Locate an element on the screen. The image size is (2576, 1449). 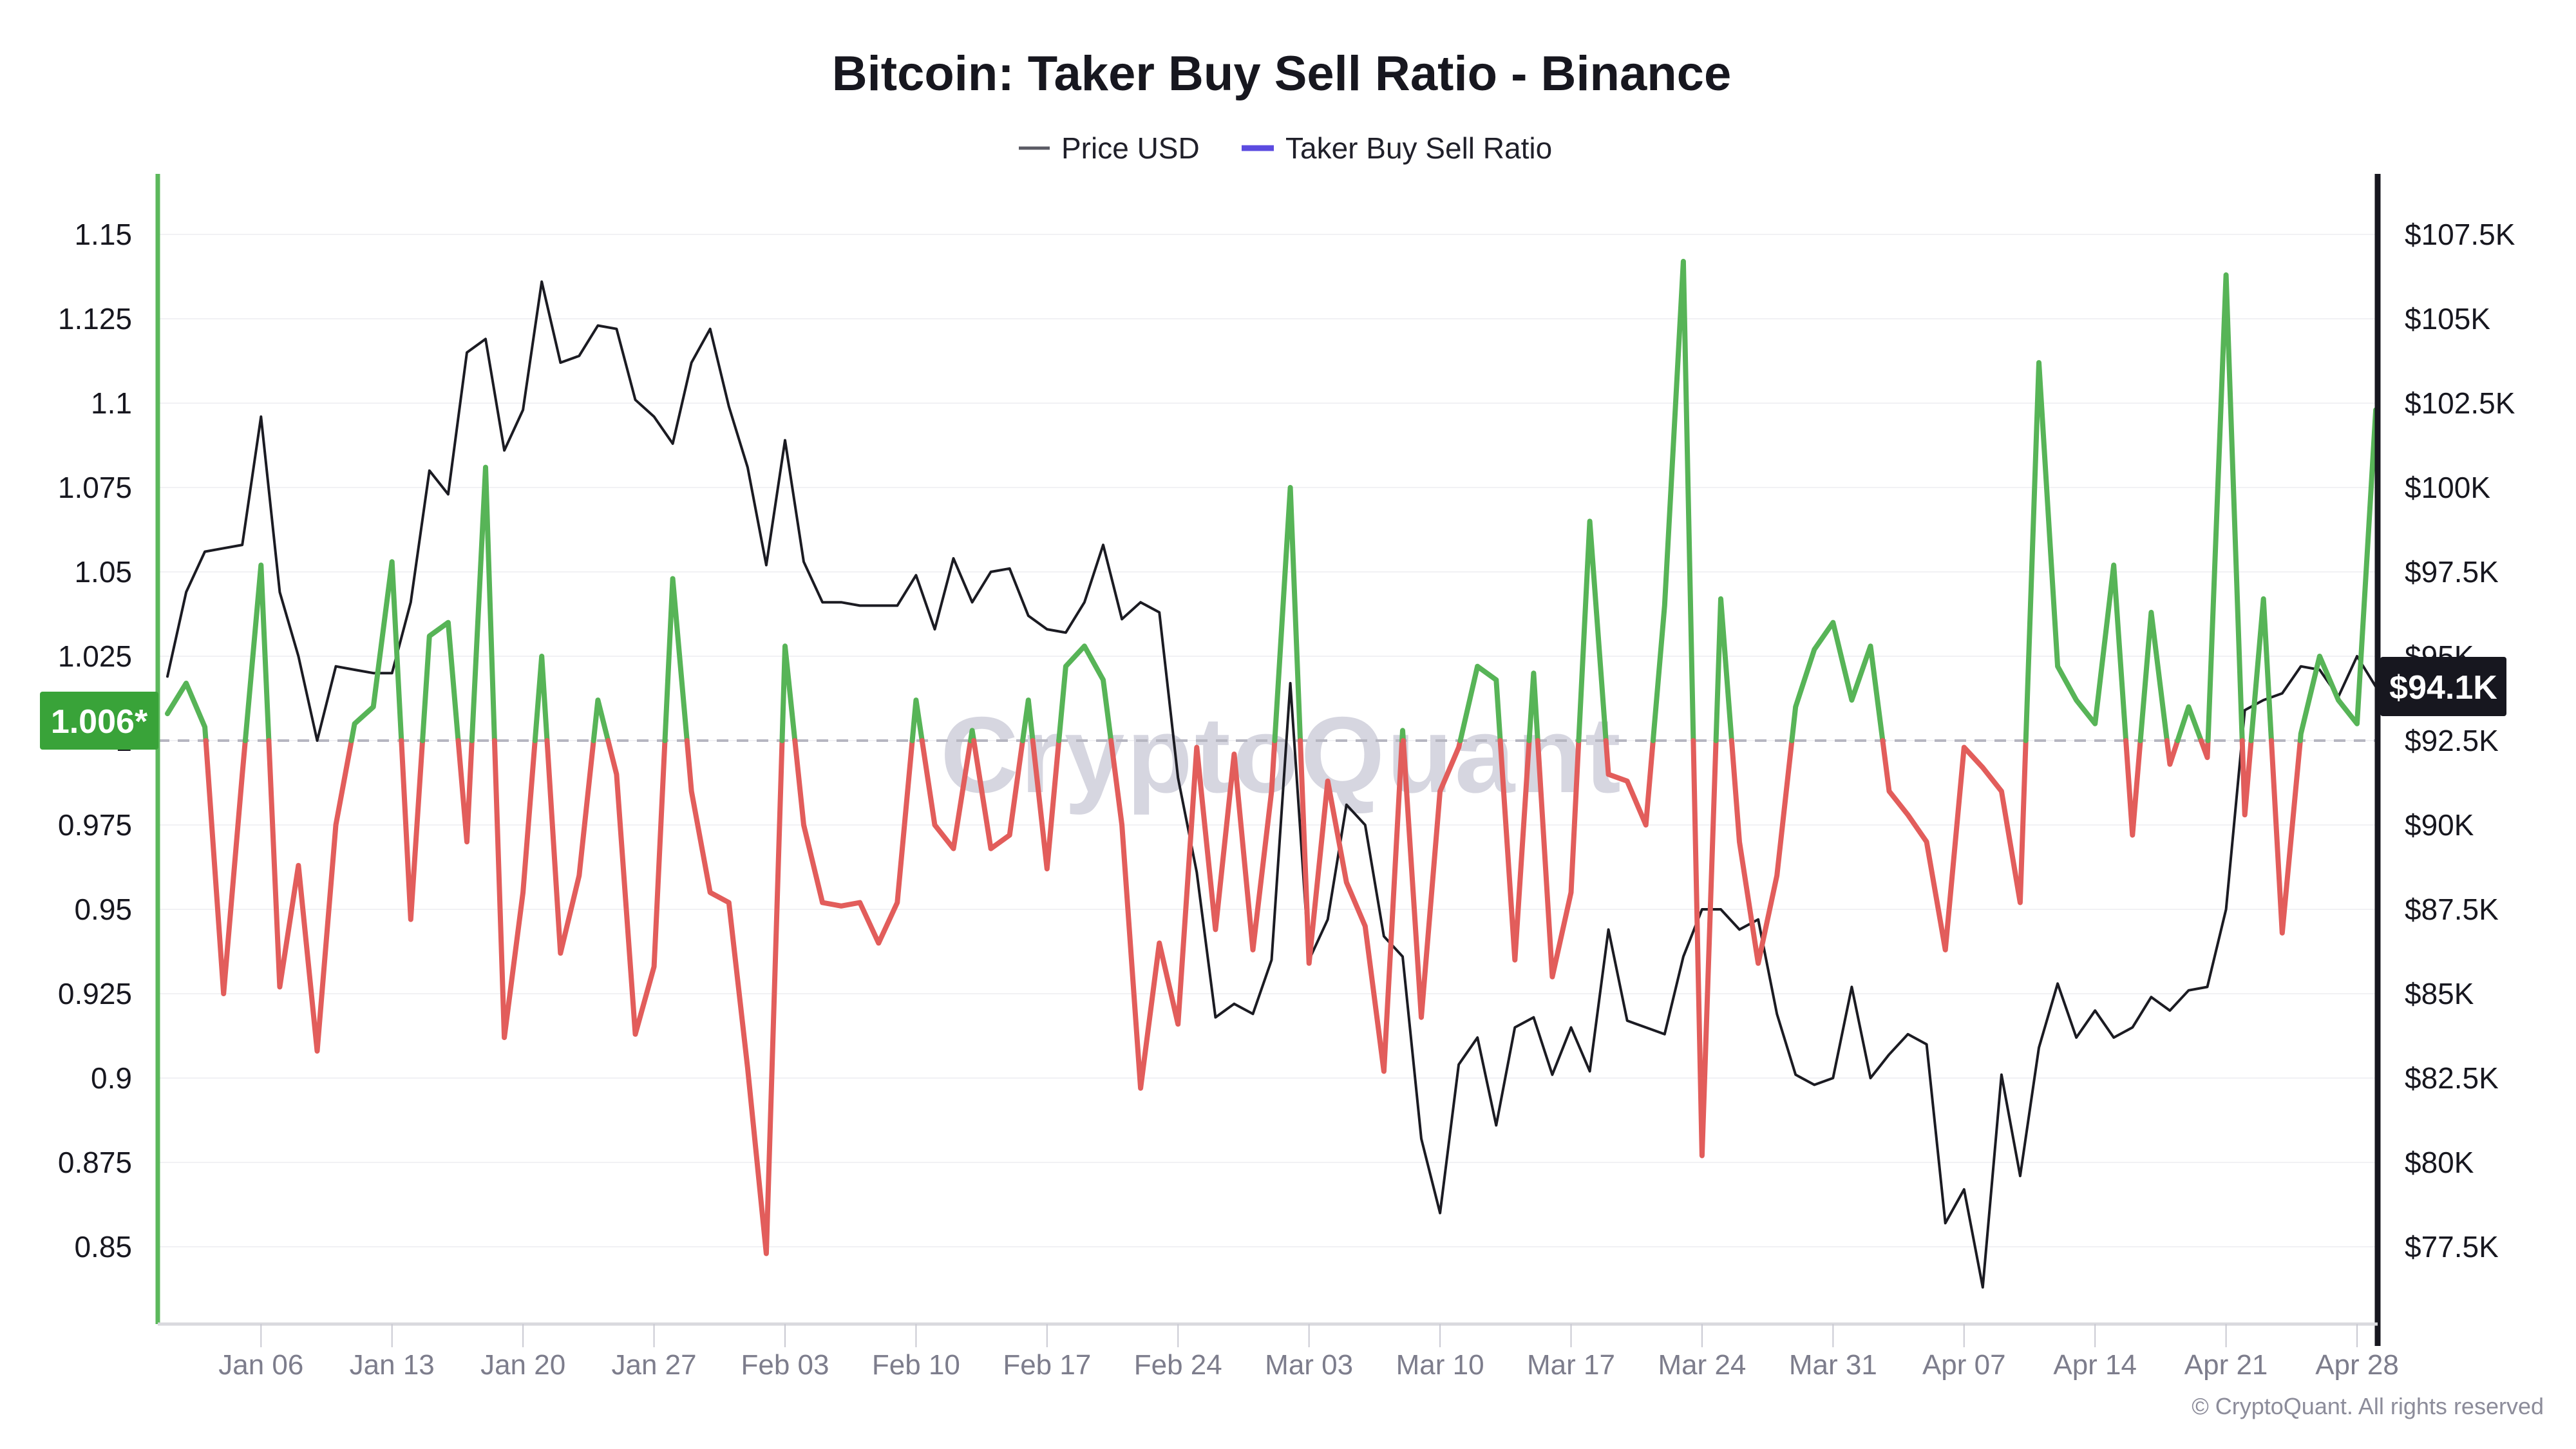
copyright-footer: © CryptoQuant. All rights reserved is located at coordinates (2368, 1406).